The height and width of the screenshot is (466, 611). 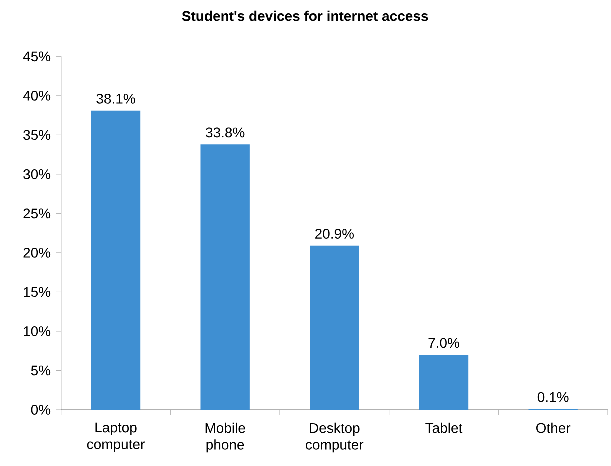 I want to click on y-tick-label: 45%, so click(x=37, y=57).